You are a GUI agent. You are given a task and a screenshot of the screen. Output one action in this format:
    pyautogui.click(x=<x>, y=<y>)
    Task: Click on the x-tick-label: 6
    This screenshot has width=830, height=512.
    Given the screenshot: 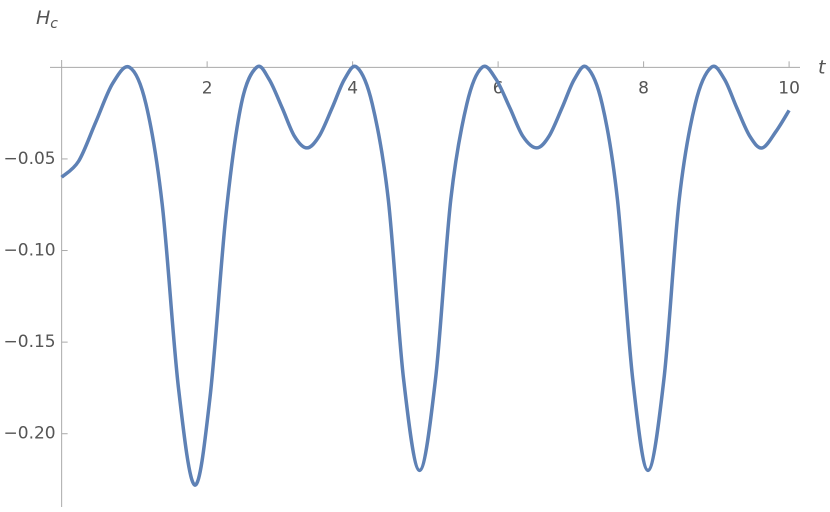 What is the action you would take?
    pyautogui.click(x=498, y=88)
    